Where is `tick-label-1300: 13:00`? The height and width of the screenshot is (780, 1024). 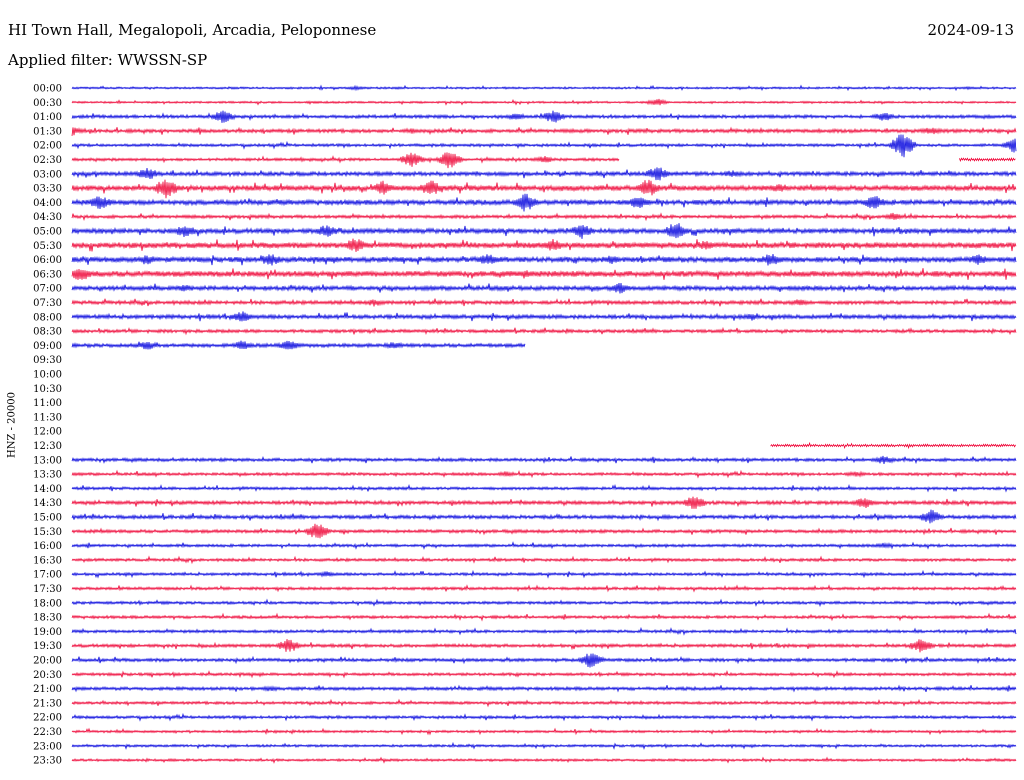 tick-label-1300: 13:00 is located at coordinates (47, 460).